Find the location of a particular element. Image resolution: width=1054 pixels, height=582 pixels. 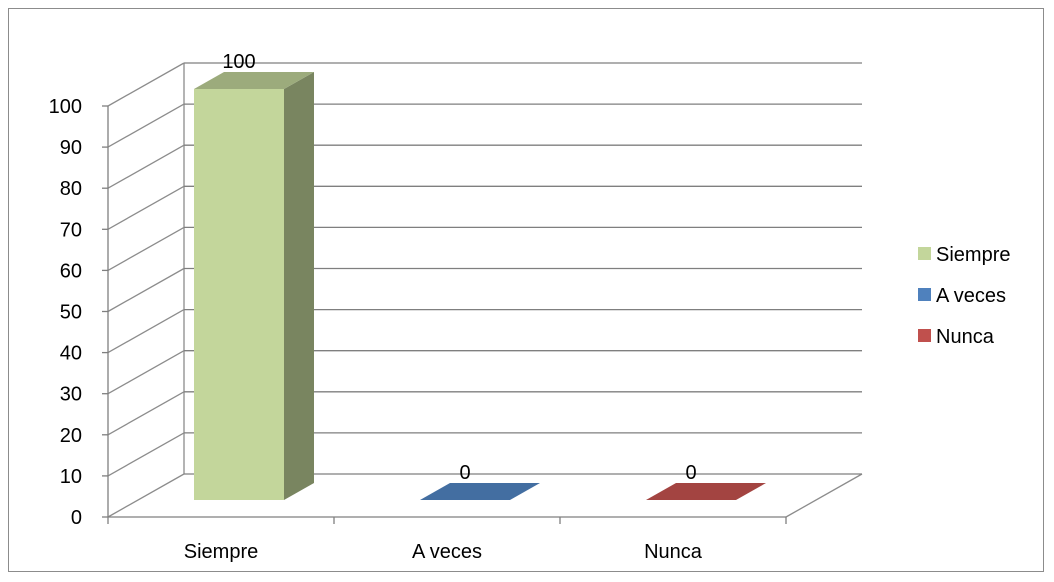

bar-siempre is located at coordinates (254, 286).